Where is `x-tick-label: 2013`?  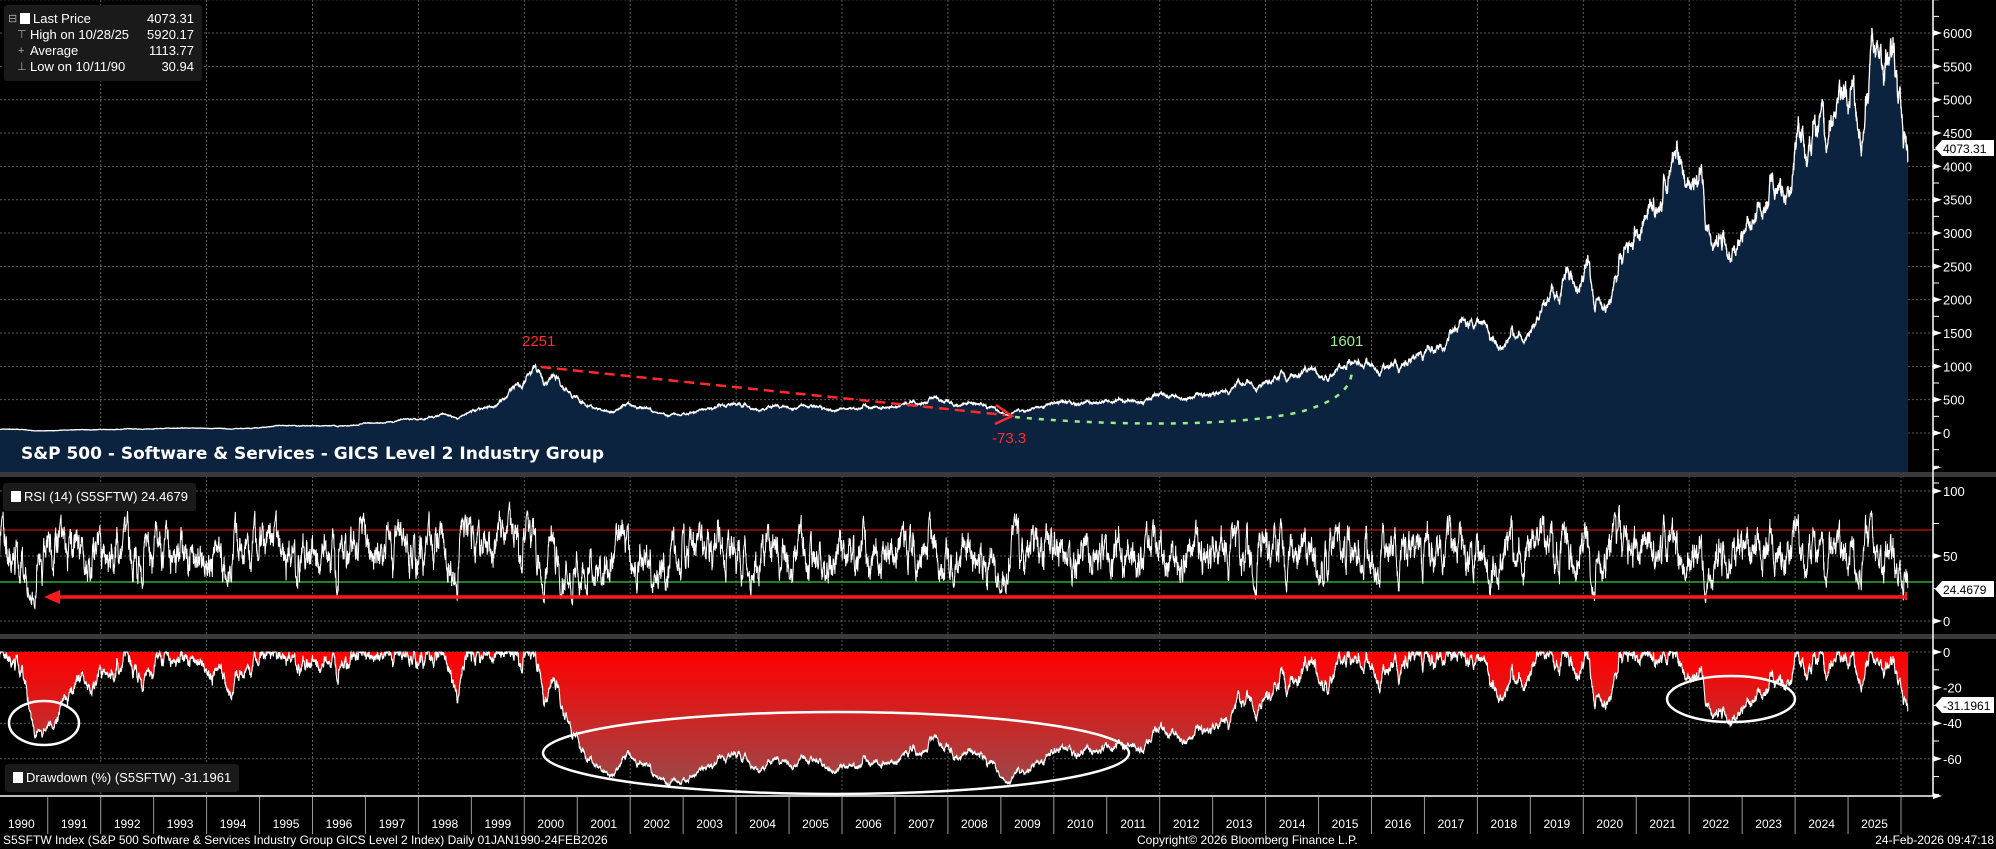
x-tick-label: 2013 is located at coordinates (1239, 824).